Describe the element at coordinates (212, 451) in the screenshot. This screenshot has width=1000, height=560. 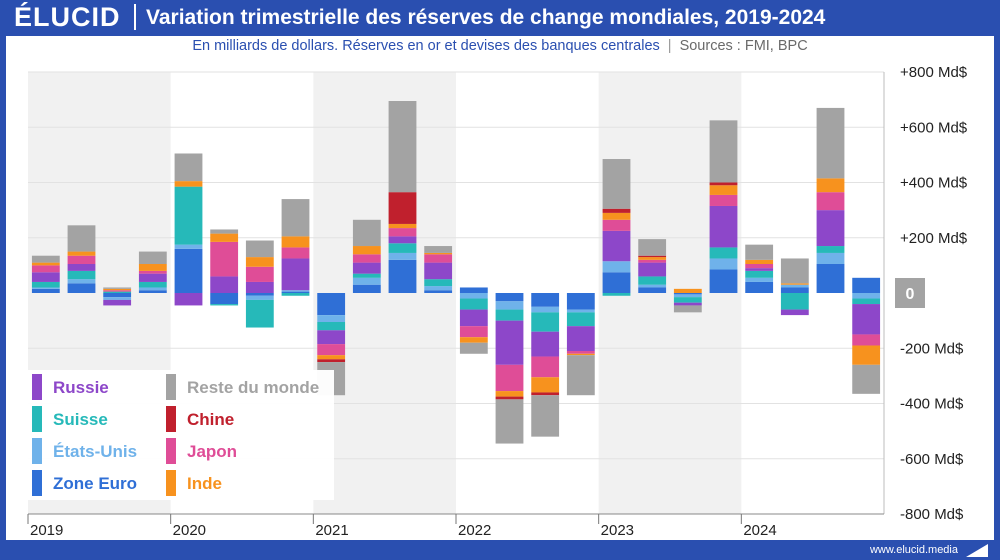
I see `legend-label: Japon` at that location.